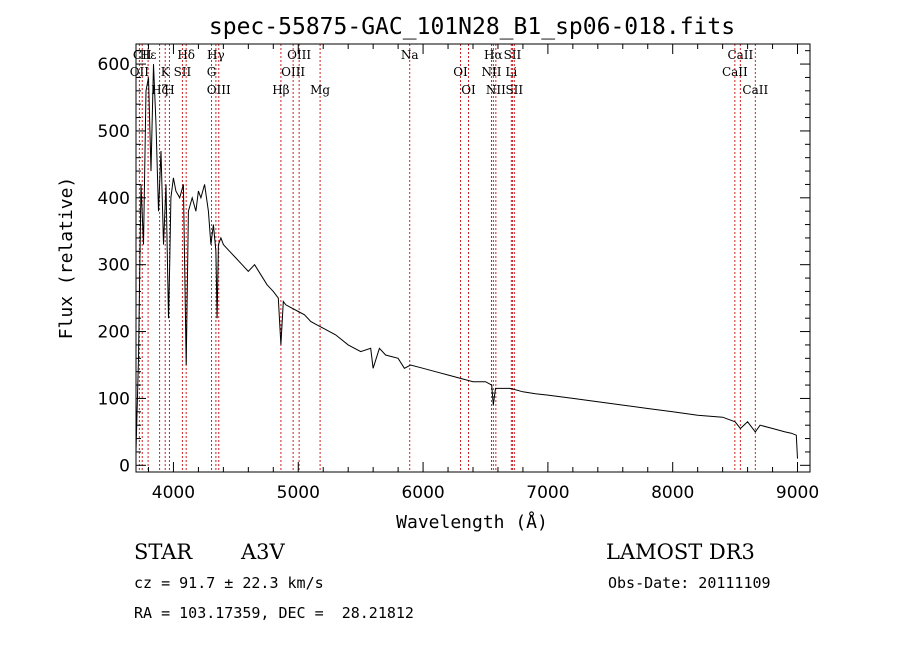  What do you see at coordinates (472, 522) in the screenshot?
I see `x-axis-title: Wavelength (Å)` at bounding box center [472, 522].